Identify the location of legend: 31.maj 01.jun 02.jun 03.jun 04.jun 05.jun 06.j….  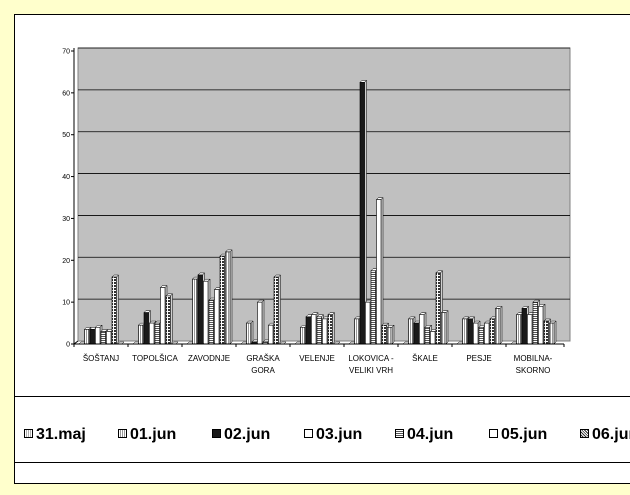
(322, 439).